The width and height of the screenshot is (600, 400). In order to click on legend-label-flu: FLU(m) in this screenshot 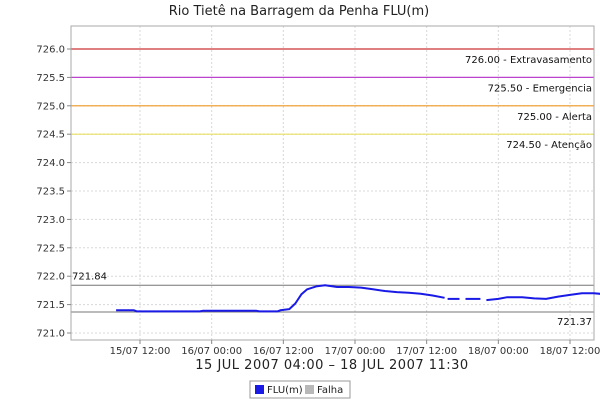, I will do `click(285, 390)`.